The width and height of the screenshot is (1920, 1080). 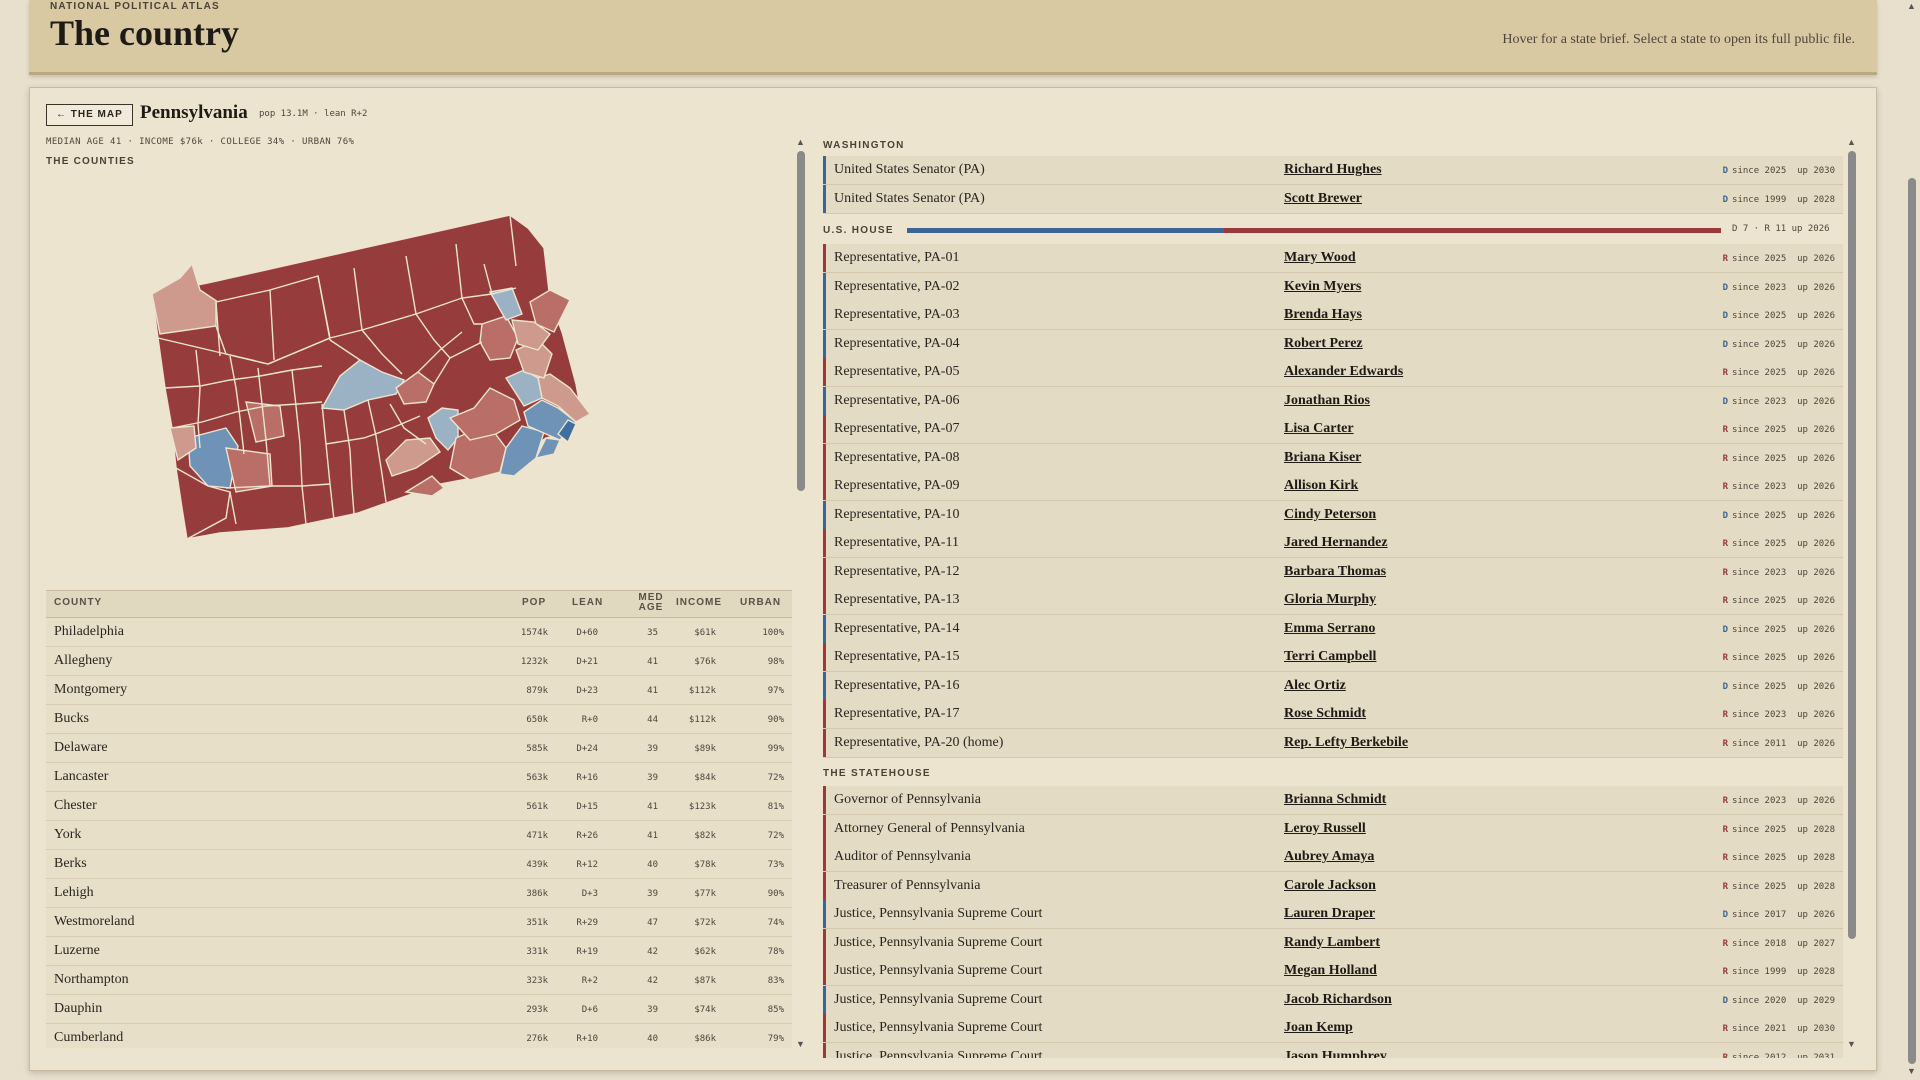 I want to click on county-row: Allegheny 1232k D+21 41 $76k 98%, so click(x=419, y=661).